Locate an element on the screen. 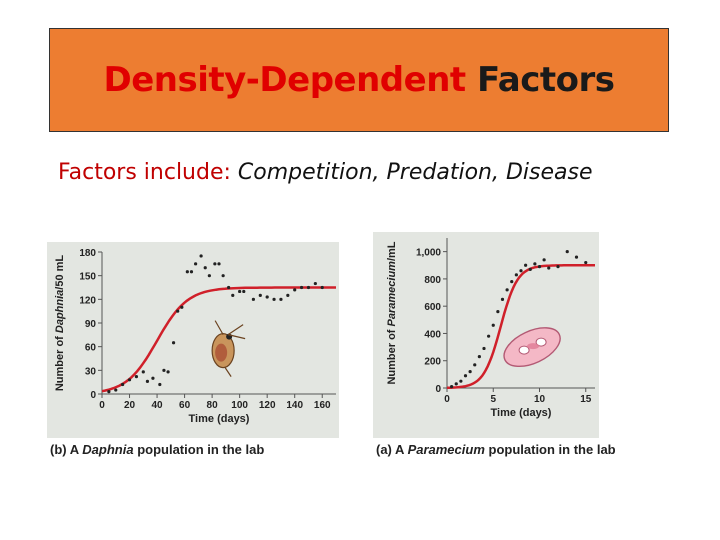  x-tick-label: 40 is located at coordinates (157, 405).